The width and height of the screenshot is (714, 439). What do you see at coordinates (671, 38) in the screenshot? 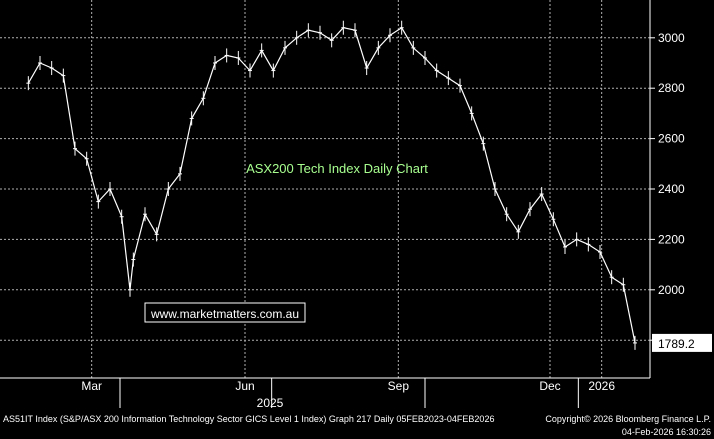
I see `y-tick-label-3000: 3000` at bounding box center [671, 38].